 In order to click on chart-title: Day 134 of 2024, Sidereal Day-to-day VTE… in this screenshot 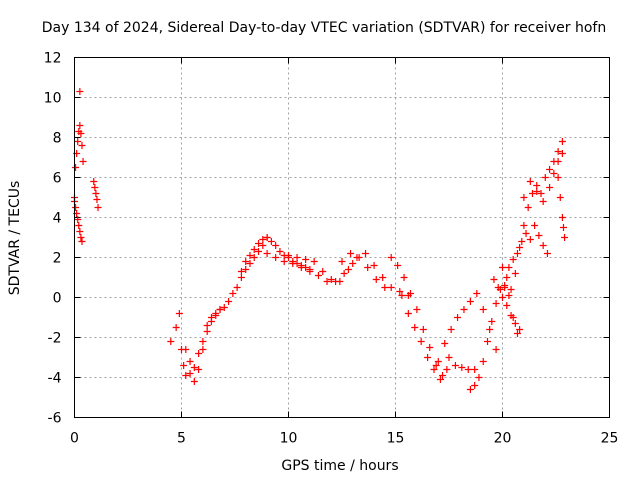, I will do `click(324, 28)`.